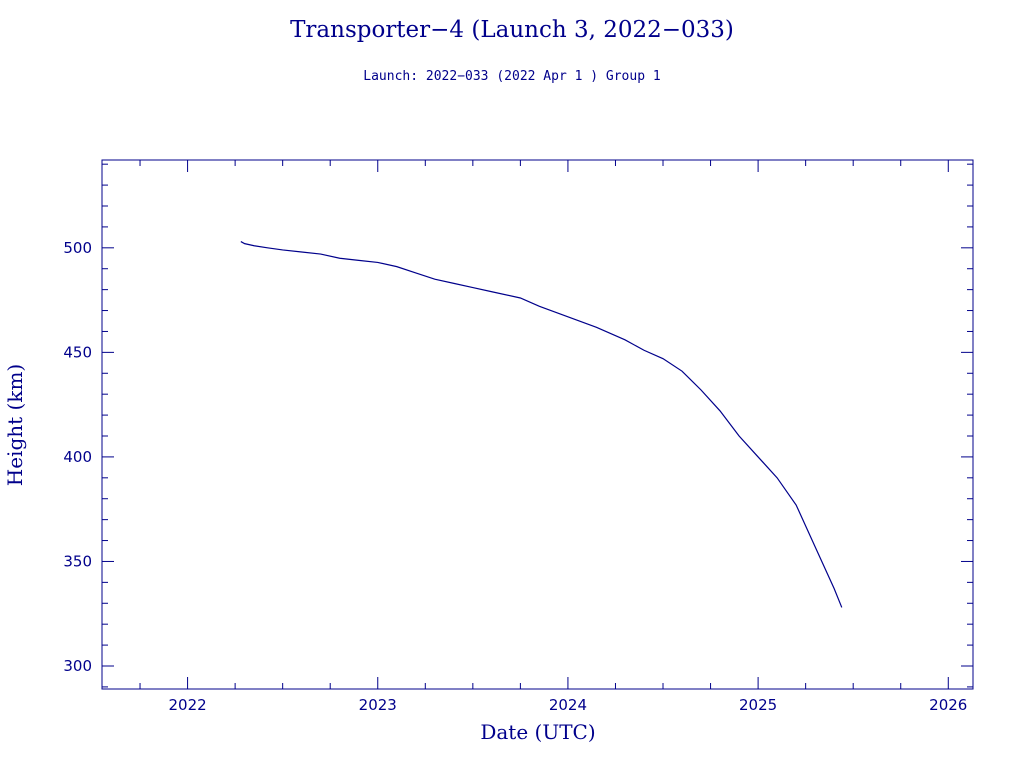 This screenshot has height=768, width=1024. Describe the element at coordinates (77, 352) in the screenshot. I see `y-tick-label: 450` at that location.